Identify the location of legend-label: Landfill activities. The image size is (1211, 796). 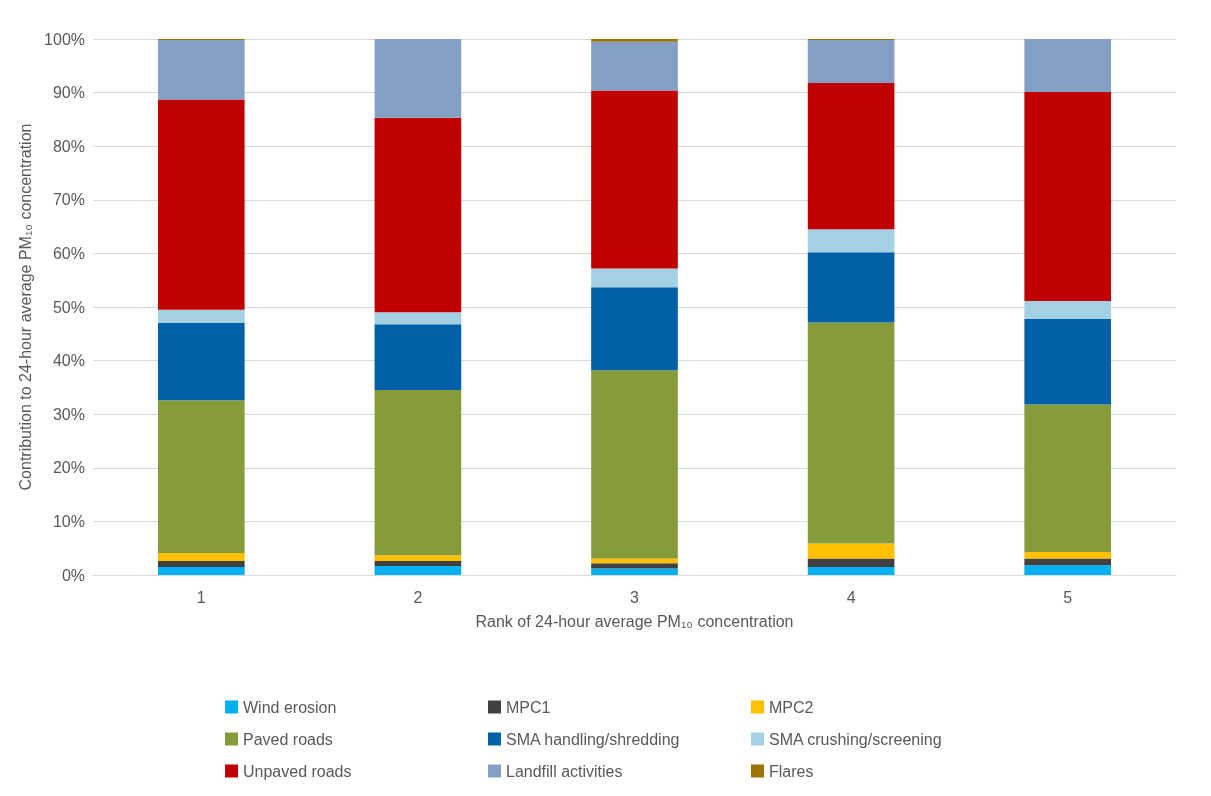
(564, 771).